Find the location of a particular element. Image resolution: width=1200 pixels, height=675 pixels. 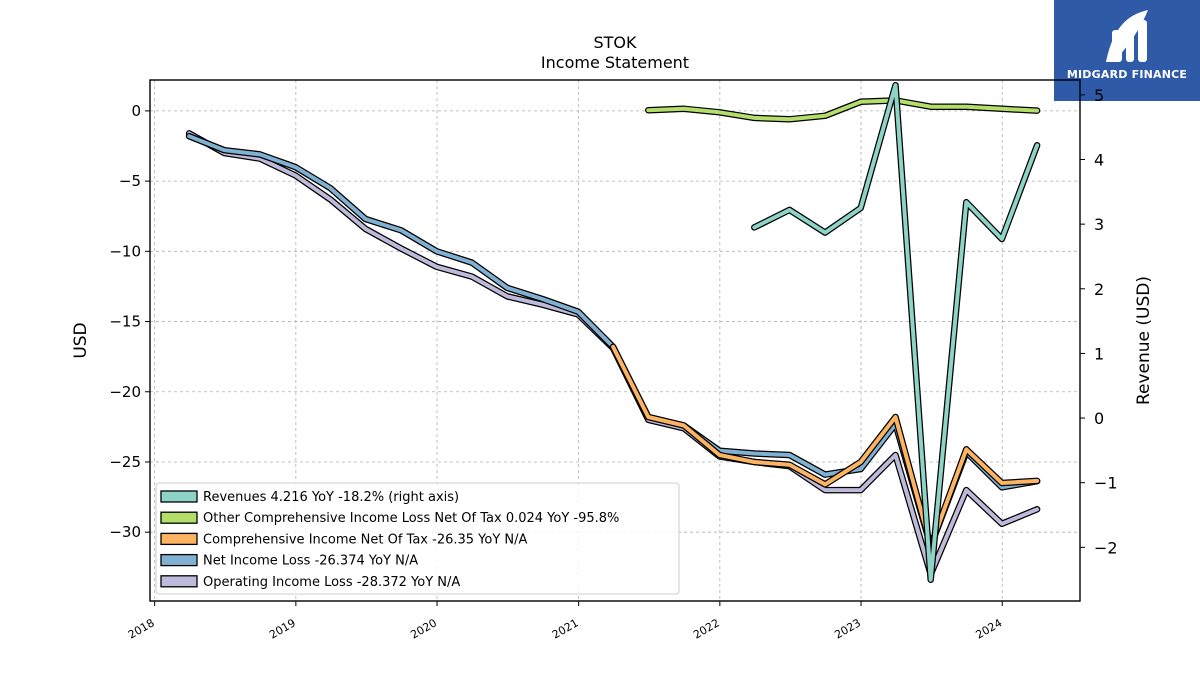

y-right-tick-label: 2 is located at coordinates (1099, 289).